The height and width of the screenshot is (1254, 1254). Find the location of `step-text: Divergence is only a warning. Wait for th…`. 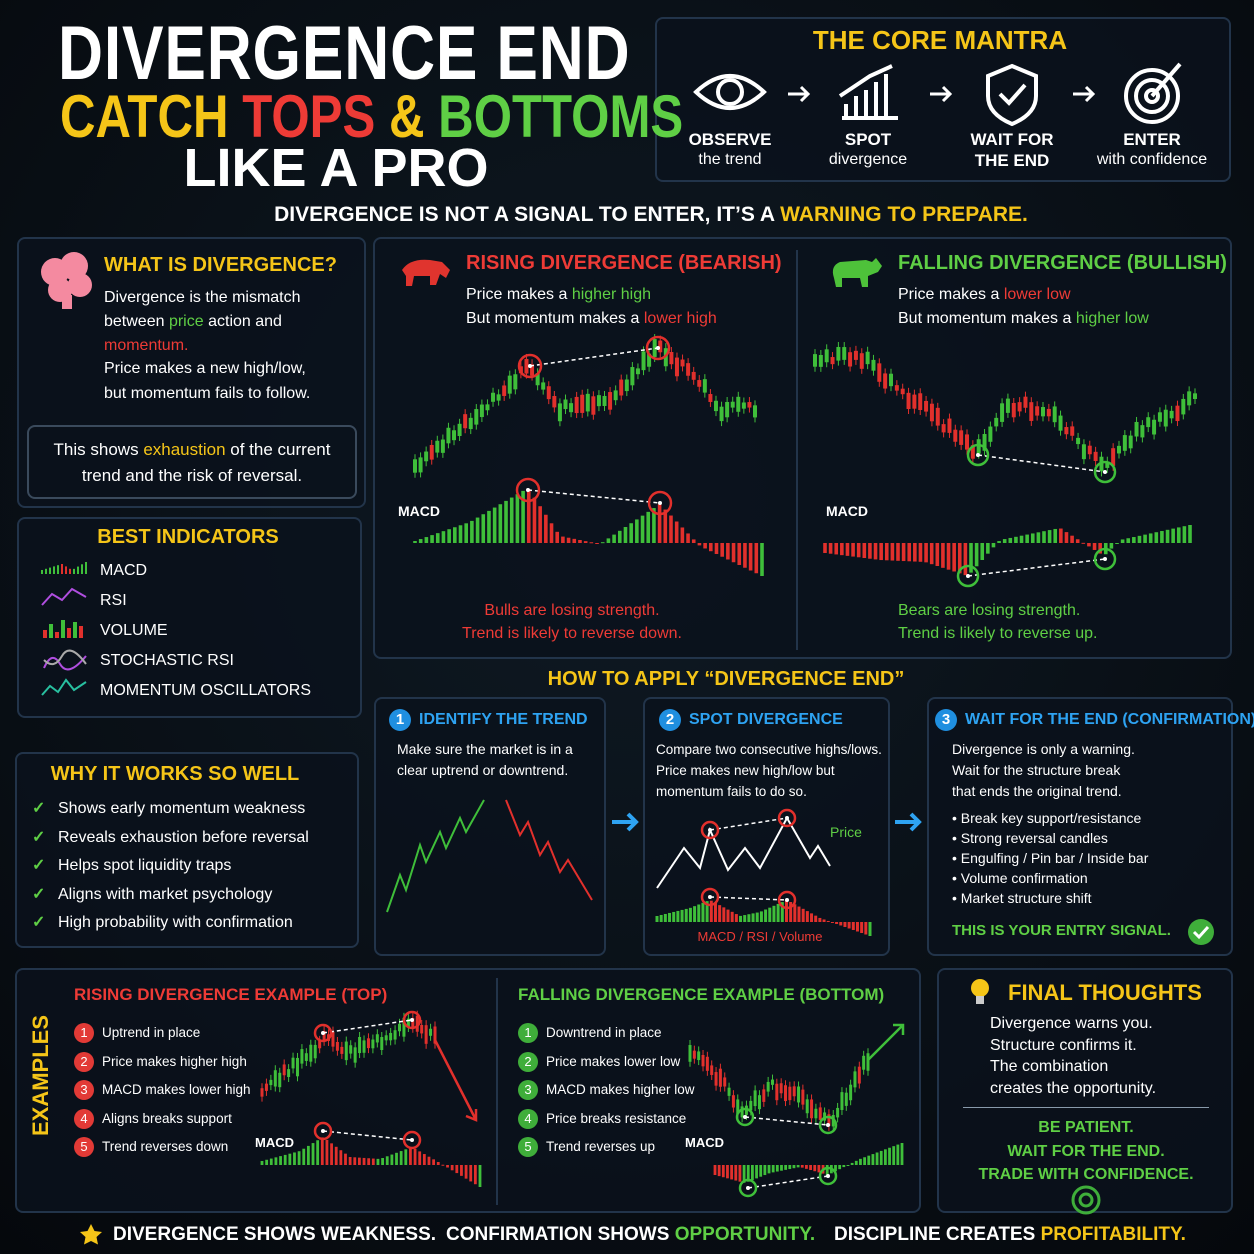

step-text: Divergence is only a warning. Wait for th… is located at coordinates (1043, 770).